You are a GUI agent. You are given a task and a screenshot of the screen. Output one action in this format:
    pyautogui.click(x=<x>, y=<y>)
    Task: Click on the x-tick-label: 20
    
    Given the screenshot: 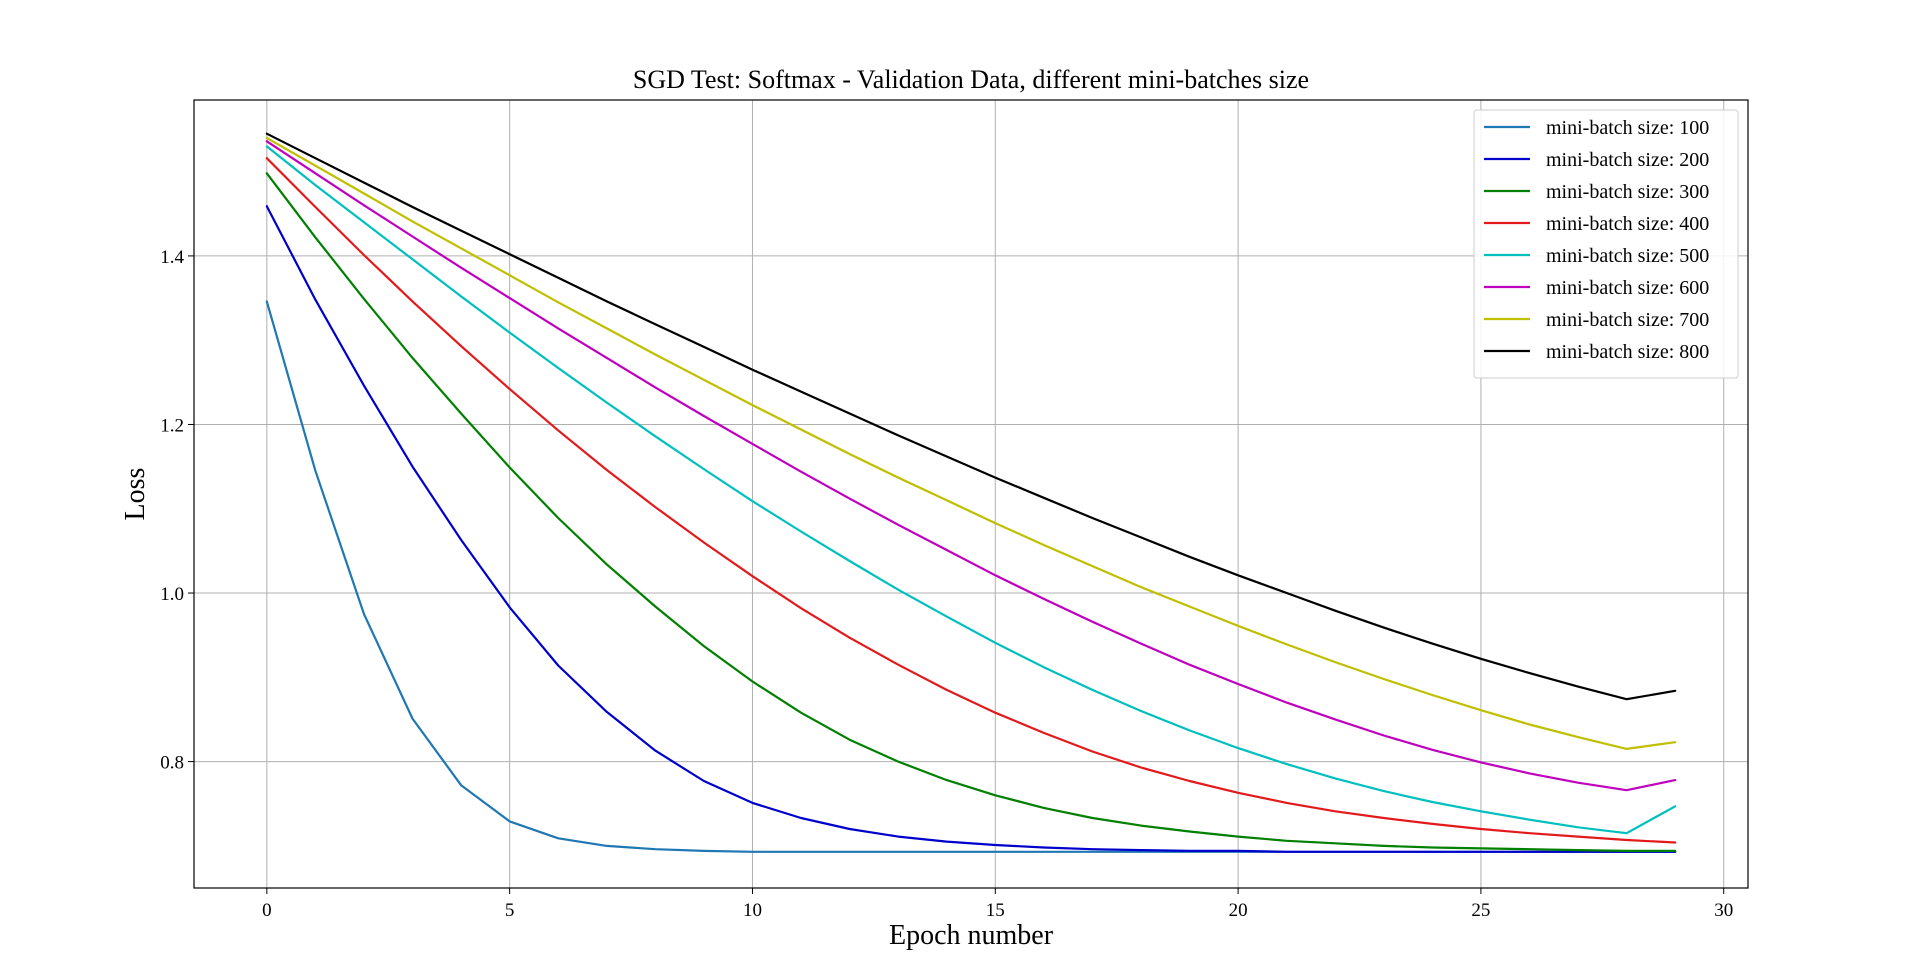 What is the action you would take?
    pyautogui.click(x=1238, y=910)
    